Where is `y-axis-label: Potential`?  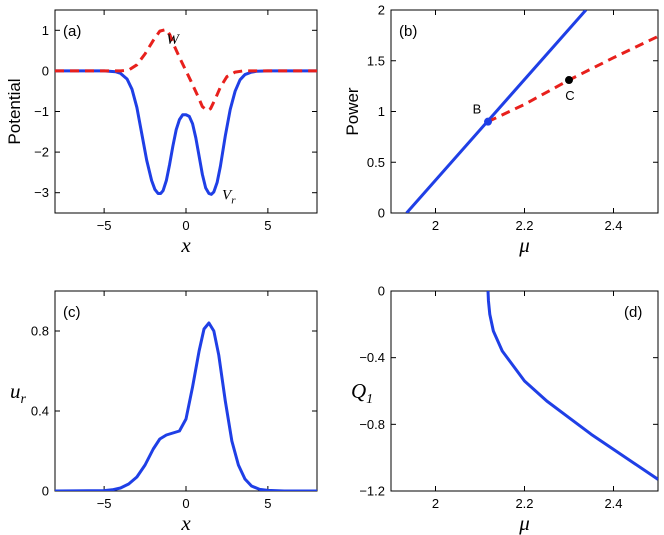 y-axis-label: Potential is located at coordinates (14, 111).